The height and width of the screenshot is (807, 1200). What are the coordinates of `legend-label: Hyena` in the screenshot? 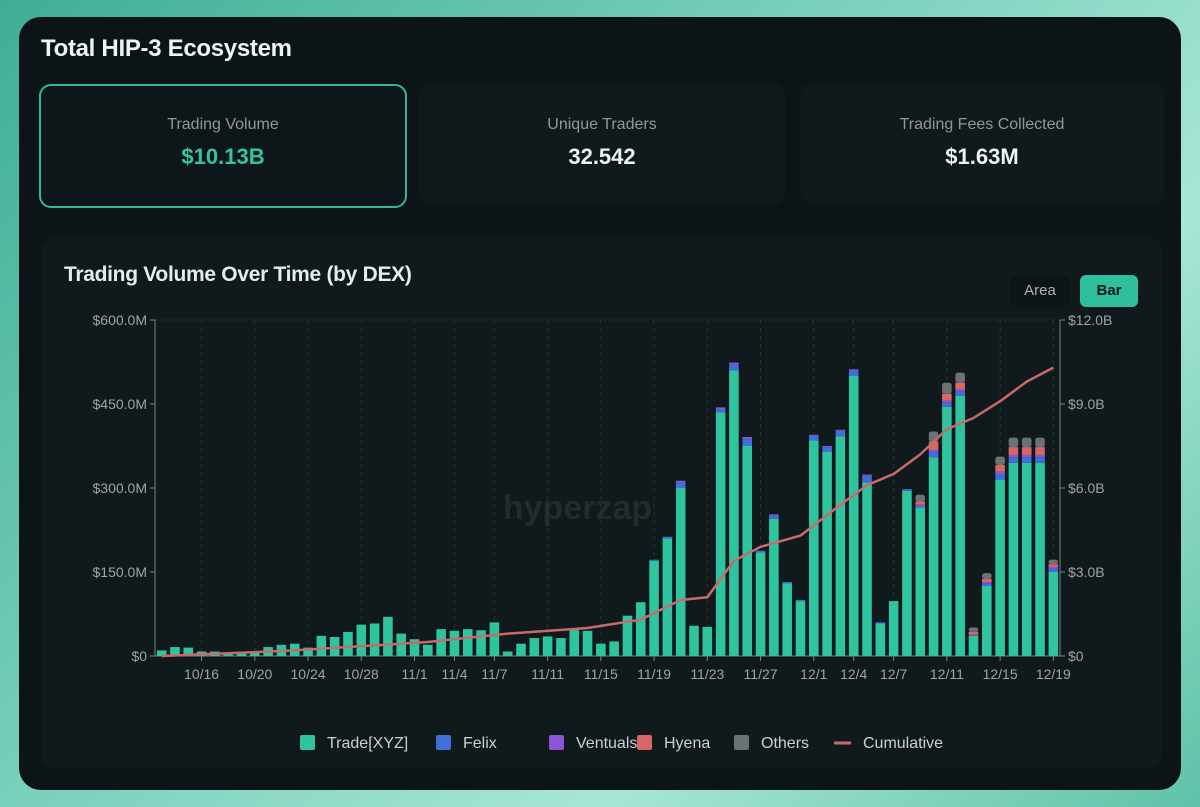 It's located at (687, 743).